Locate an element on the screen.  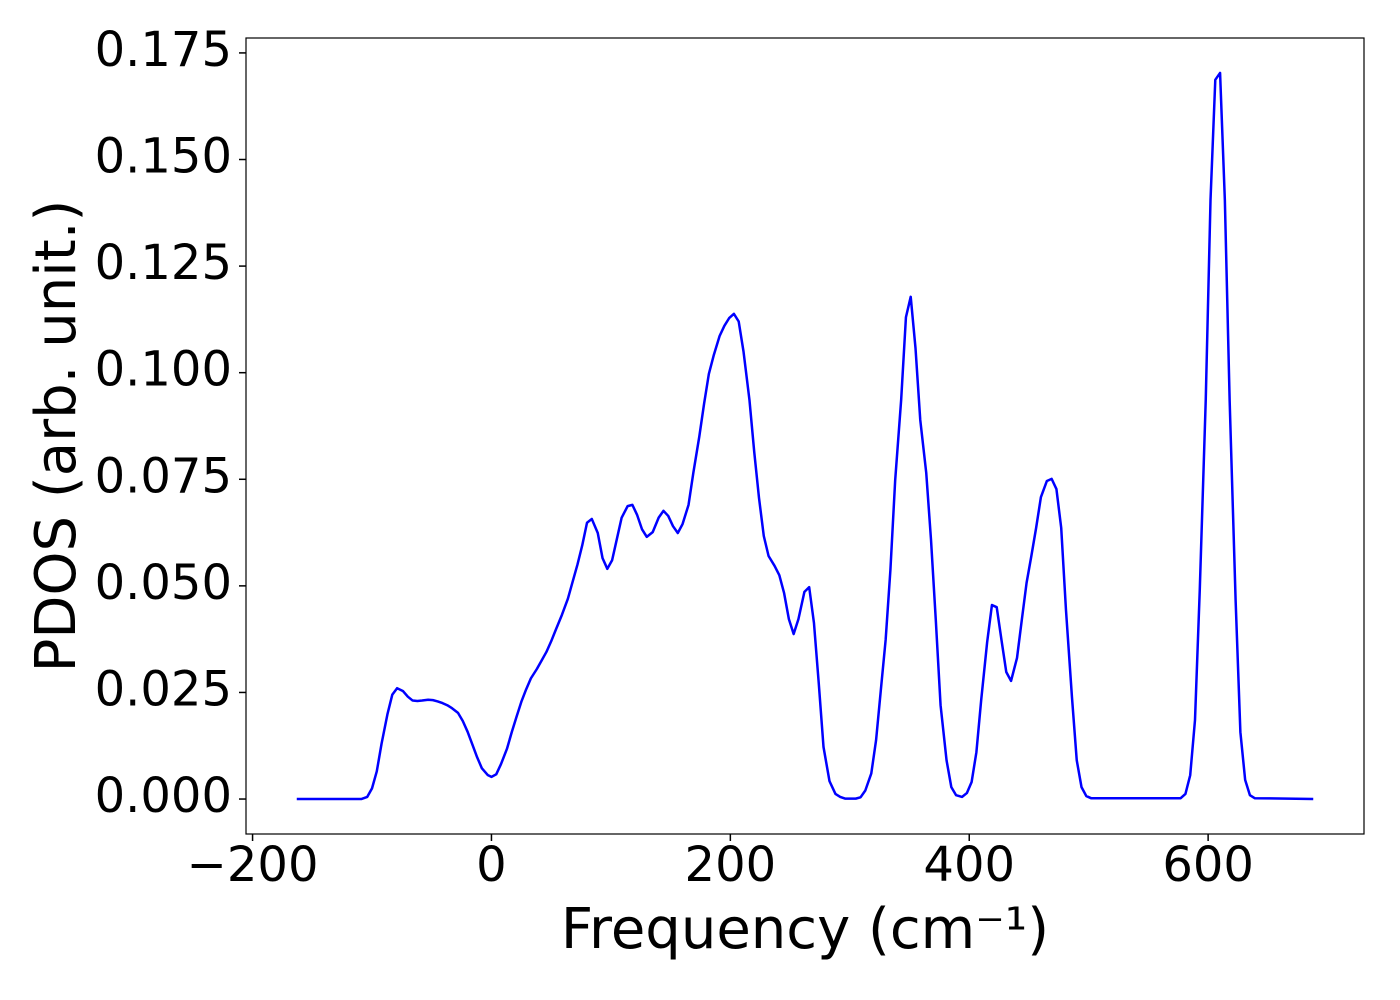
y-tick-label: 0.075 is located at coordinates (163, 476).